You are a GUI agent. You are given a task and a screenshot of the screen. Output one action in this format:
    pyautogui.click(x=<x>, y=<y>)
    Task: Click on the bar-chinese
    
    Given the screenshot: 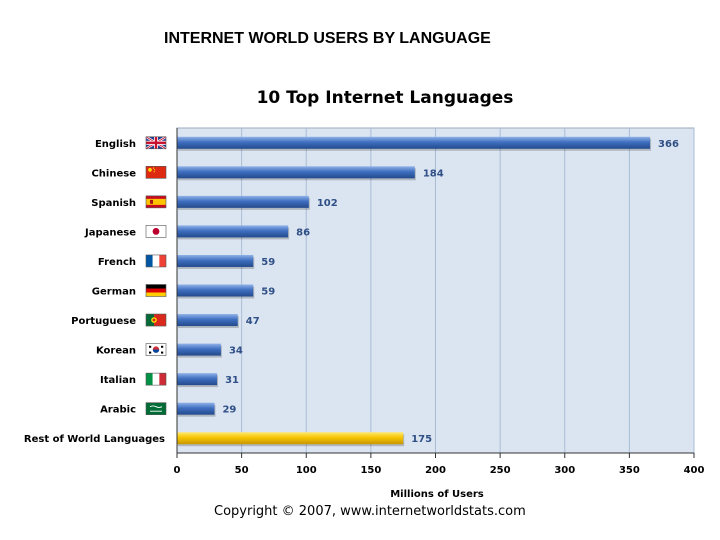 What is the action you would take?
    pyautogui.click(x=296, y=172)
    